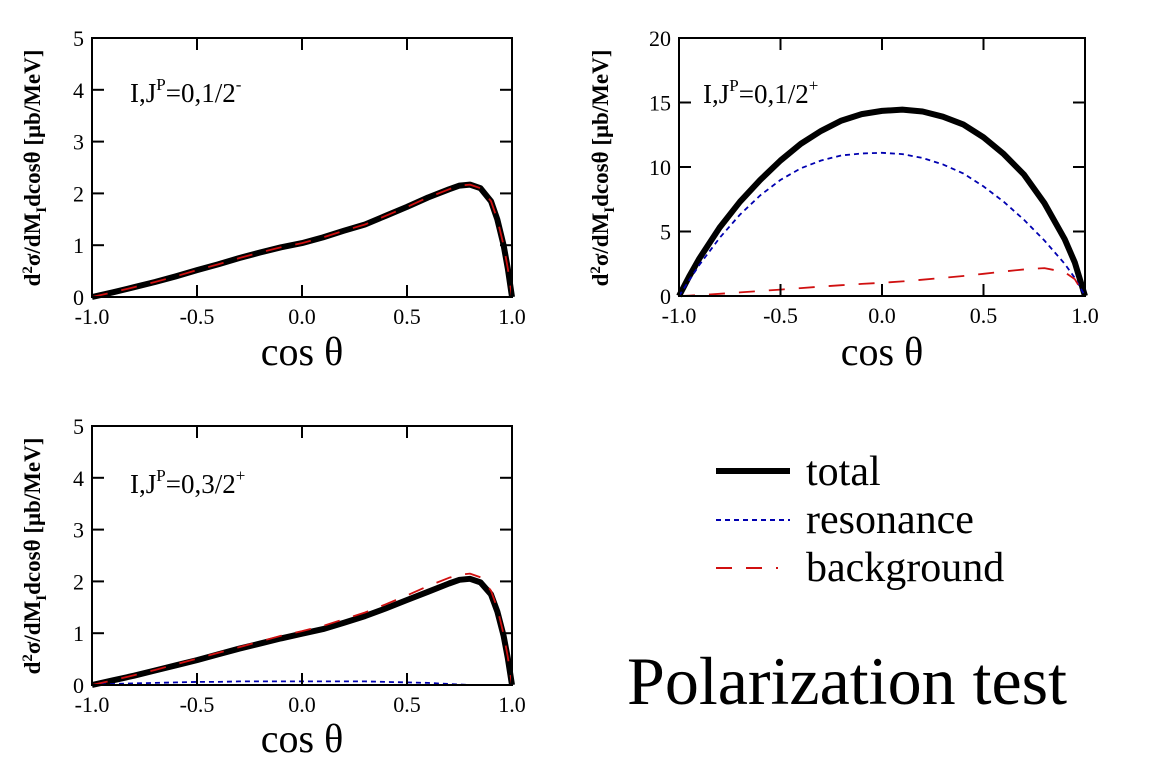 The image size is (1154, 780). Describe the element at coordinates (882, 224) in the screenshot. I see `series-resonance-line` at that location.